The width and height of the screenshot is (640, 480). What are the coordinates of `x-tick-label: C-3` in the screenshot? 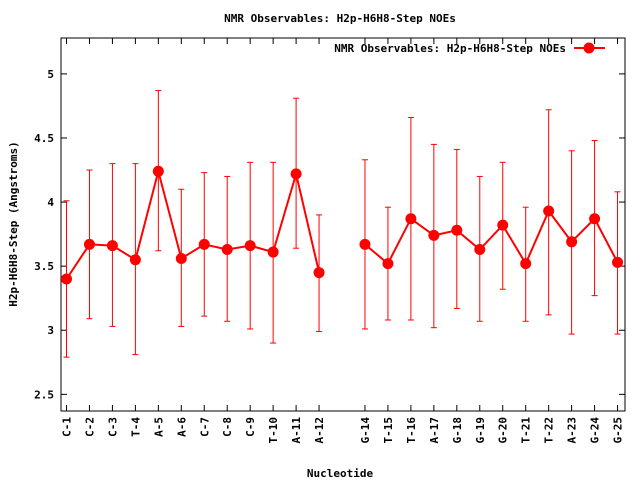 It's located at (112, 427).